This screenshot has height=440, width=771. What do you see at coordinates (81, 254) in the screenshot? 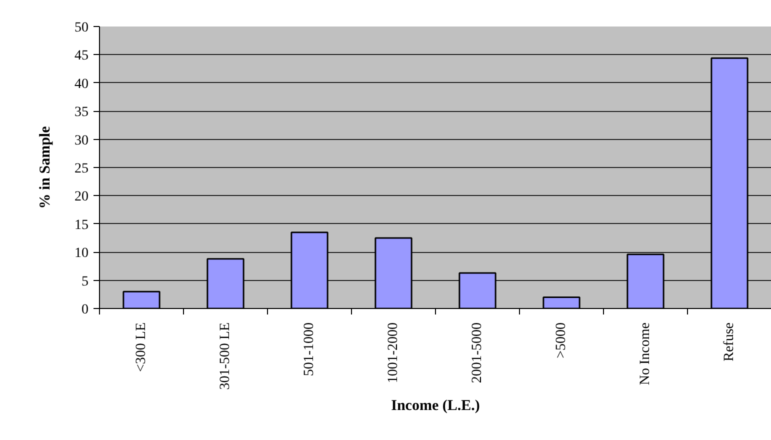
I see `y-tick-label: 10` at bounding box center [81, 254].